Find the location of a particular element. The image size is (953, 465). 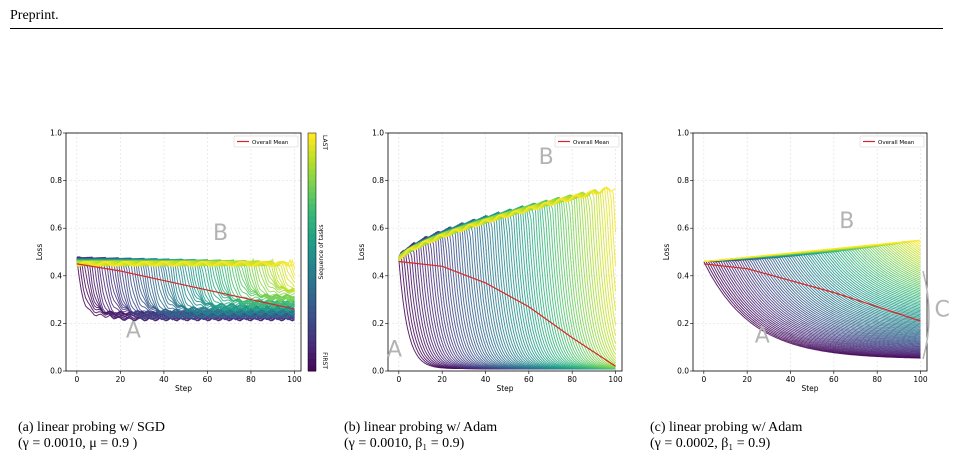

x-tick-label: 80 is located at coordinates (251, 379).